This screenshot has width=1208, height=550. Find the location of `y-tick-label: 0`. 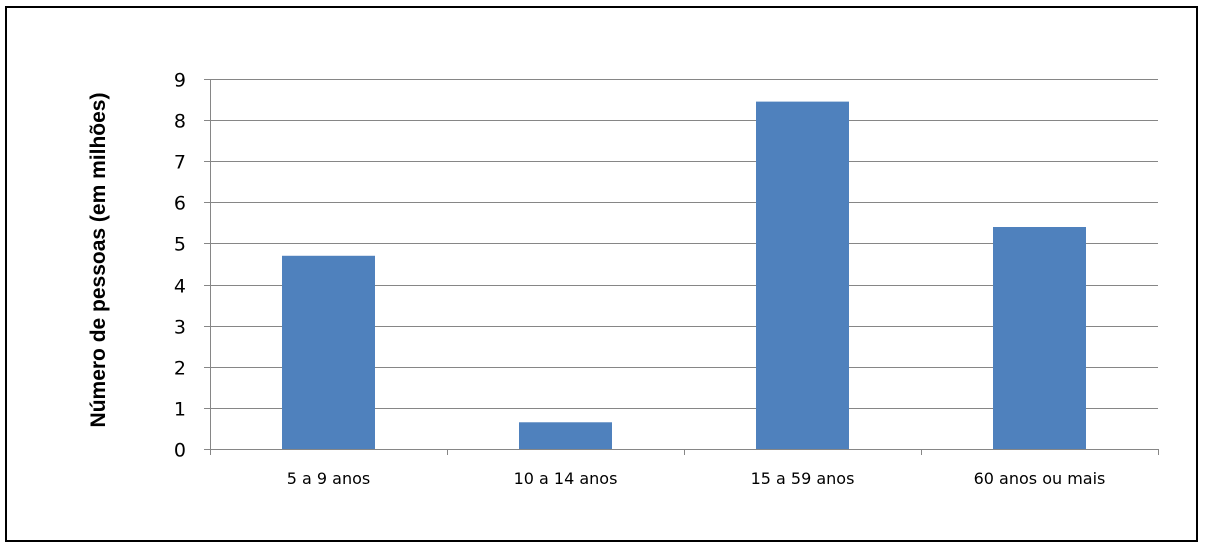

y-tick-label: 0 is located at coordinates (180, 451).